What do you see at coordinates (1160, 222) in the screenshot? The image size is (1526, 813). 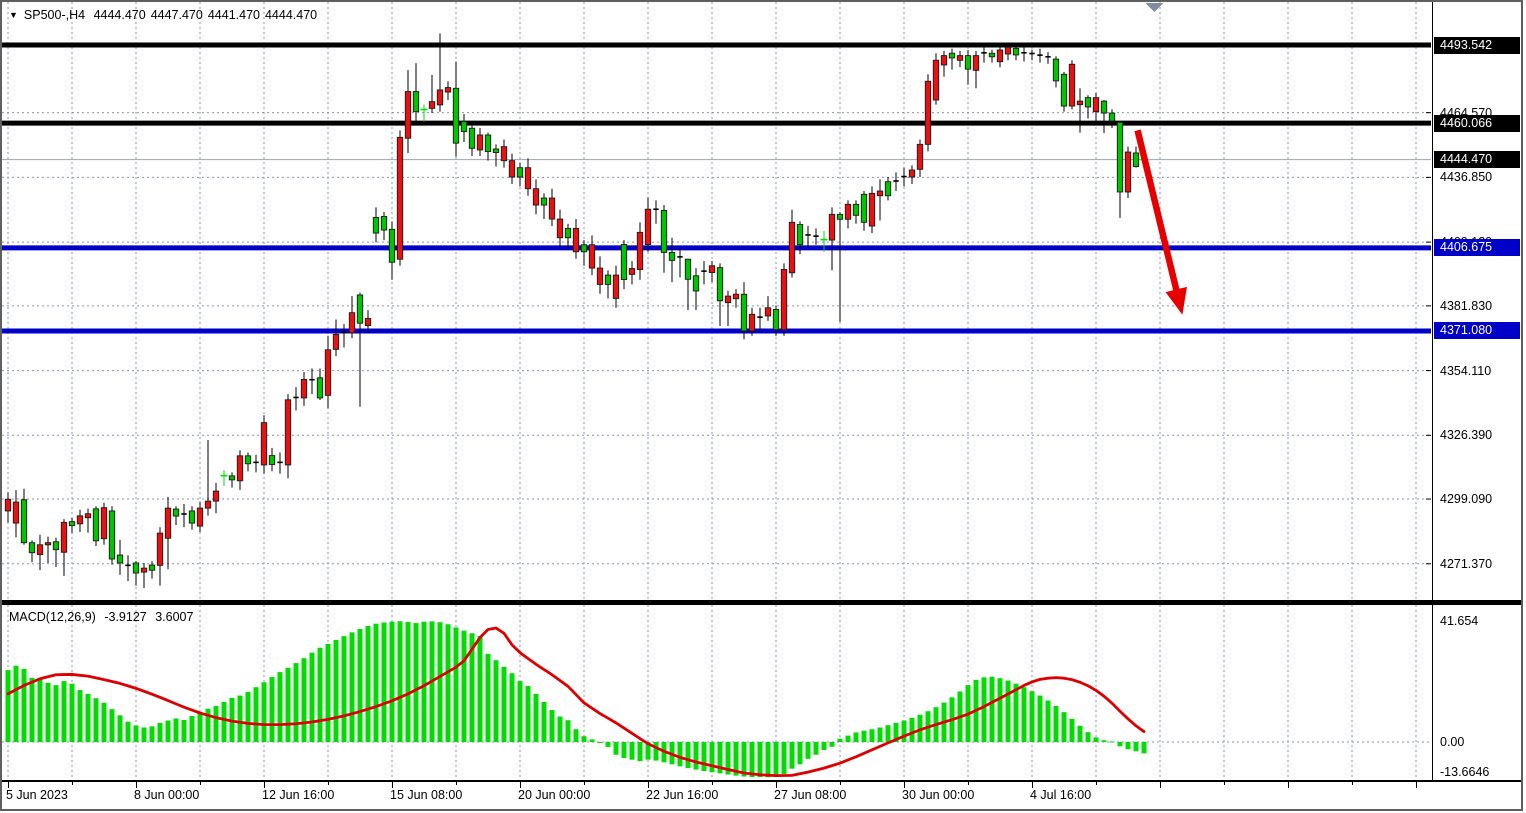 I see `sell-signal-arrow` at bounding box center [1160, 222].